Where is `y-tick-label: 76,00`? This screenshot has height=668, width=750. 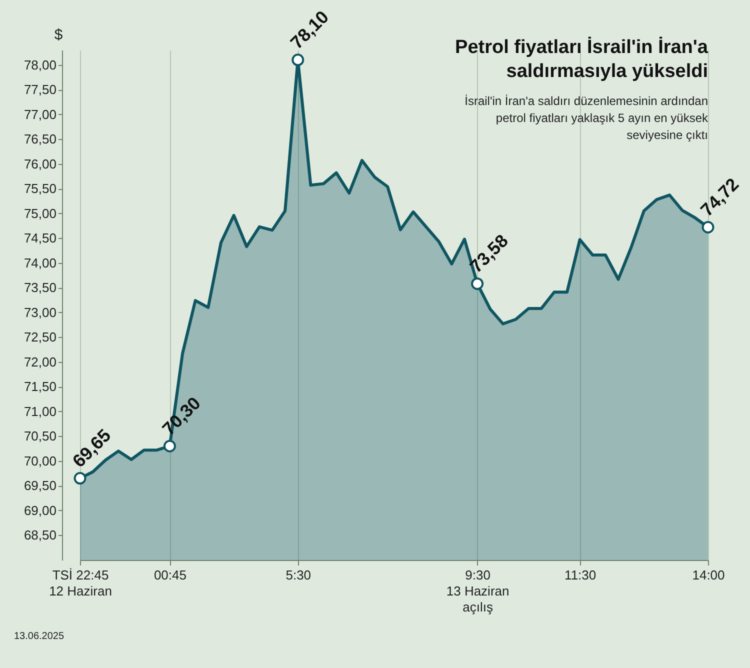 y-tick-label: 76,00 is located at coordinates (40, 164).